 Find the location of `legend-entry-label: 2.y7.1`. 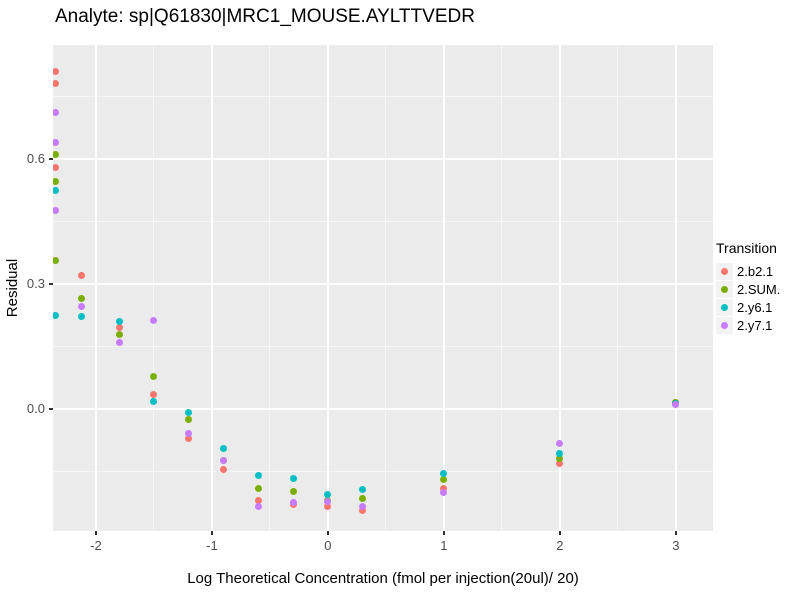

legend-entry-label: 2.y7.1 is located at coordinates (755, 325).